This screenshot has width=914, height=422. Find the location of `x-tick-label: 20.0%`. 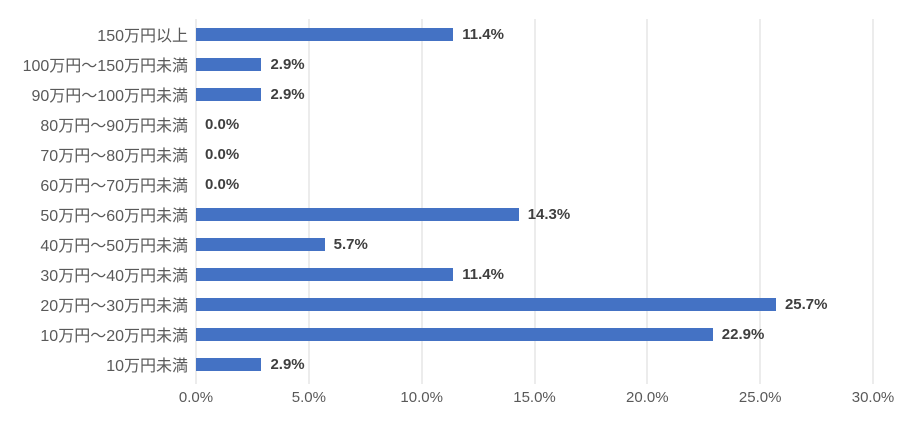

x-tick-label: 20.0% is located at coordinates (647, 397).